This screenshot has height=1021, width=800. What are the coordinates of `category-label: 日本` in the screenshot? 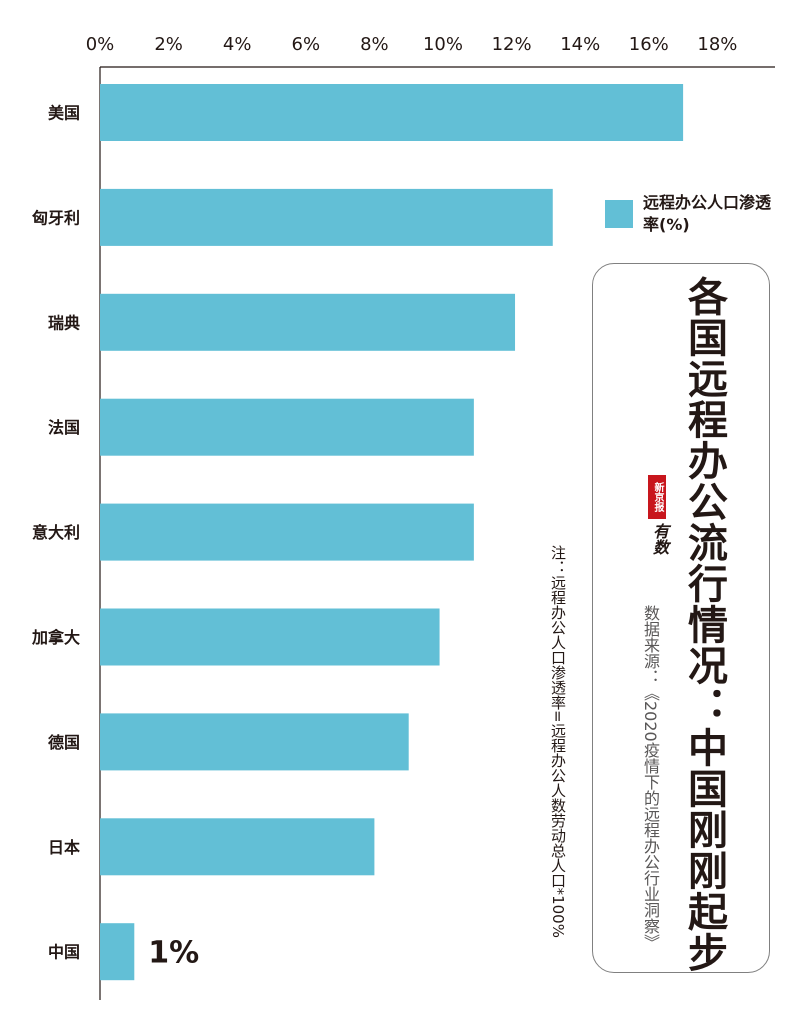 It's located at (64, 847).